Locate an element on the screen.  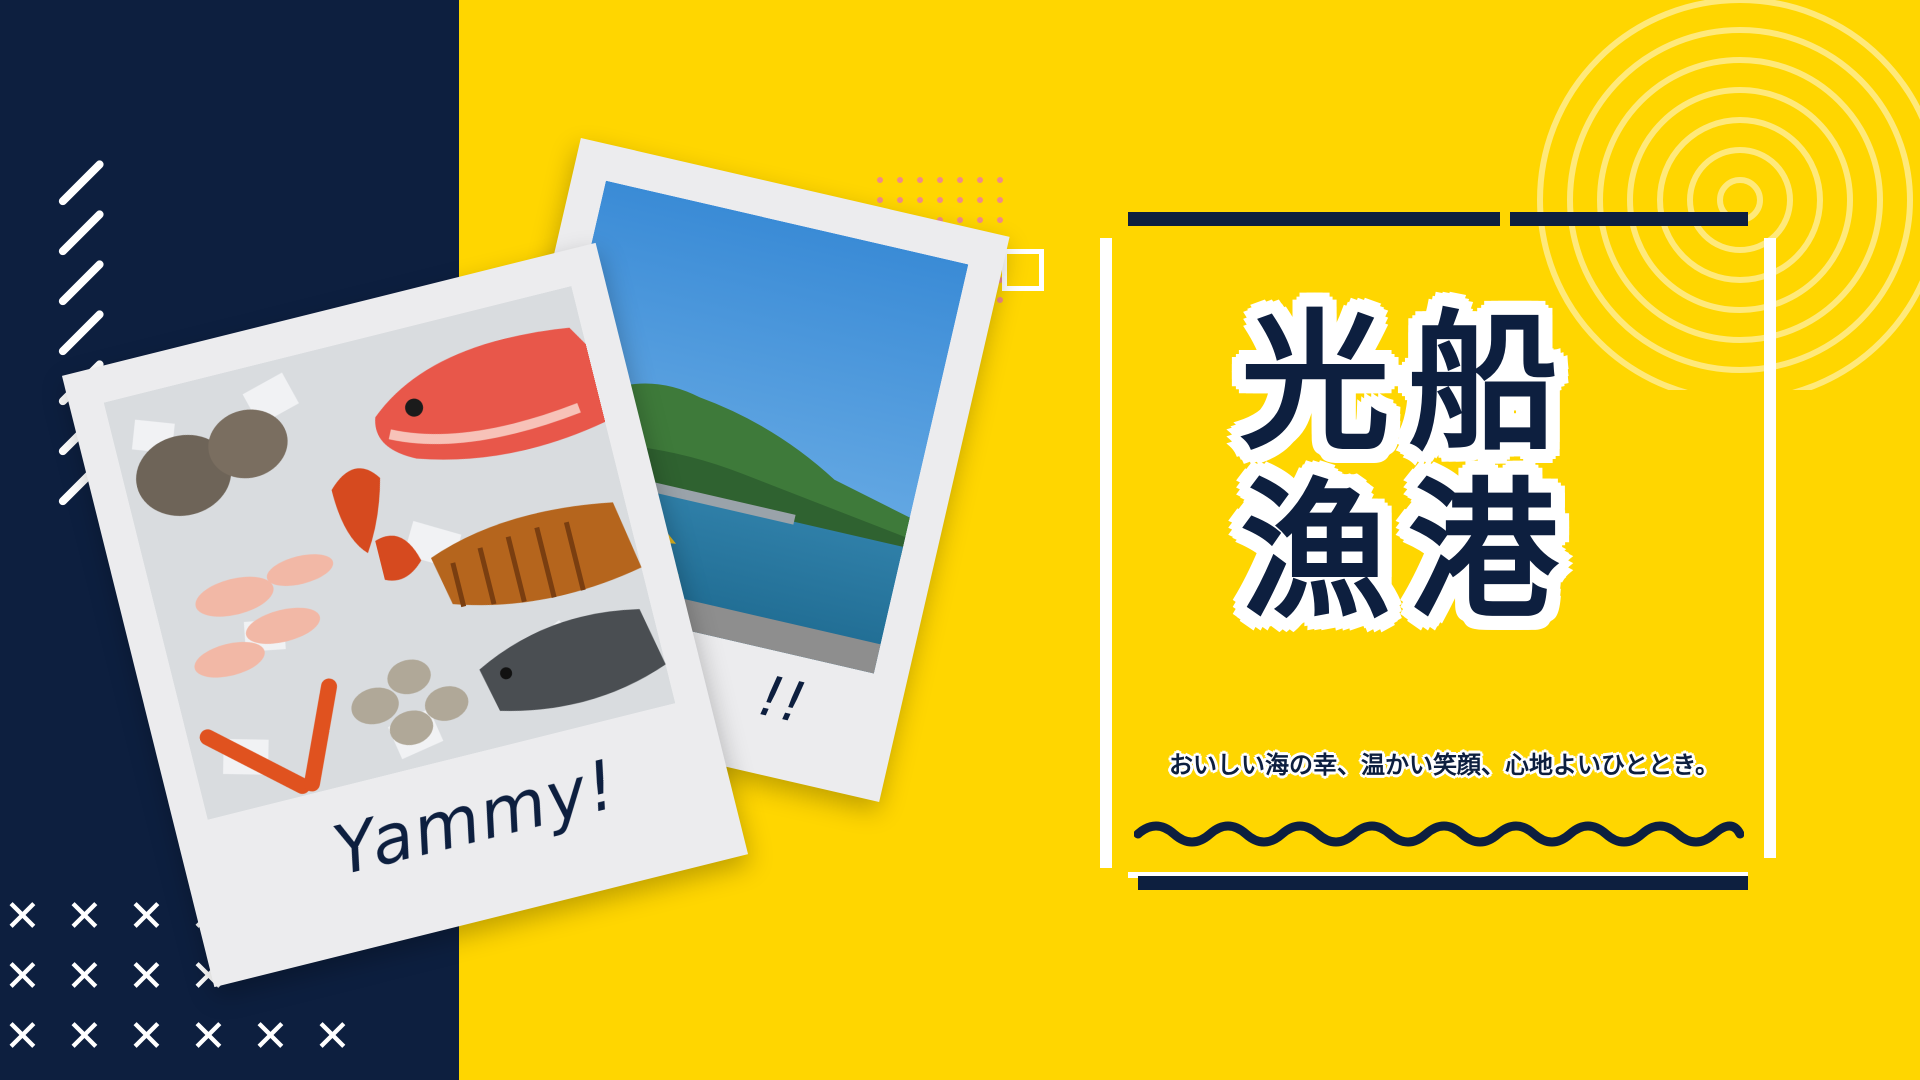
tagline: おいしい海の幸、温かい笑顔、心地よいひととき。 is located at coordinates (1444, 765).